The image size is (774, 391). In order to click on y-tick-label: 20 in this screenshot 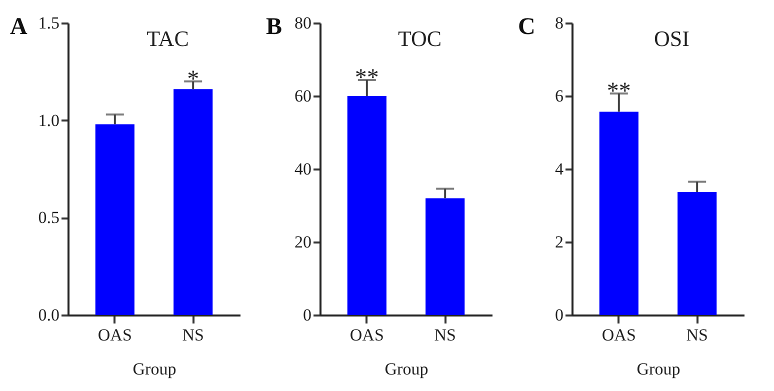, I will do `click(303, 242)`.